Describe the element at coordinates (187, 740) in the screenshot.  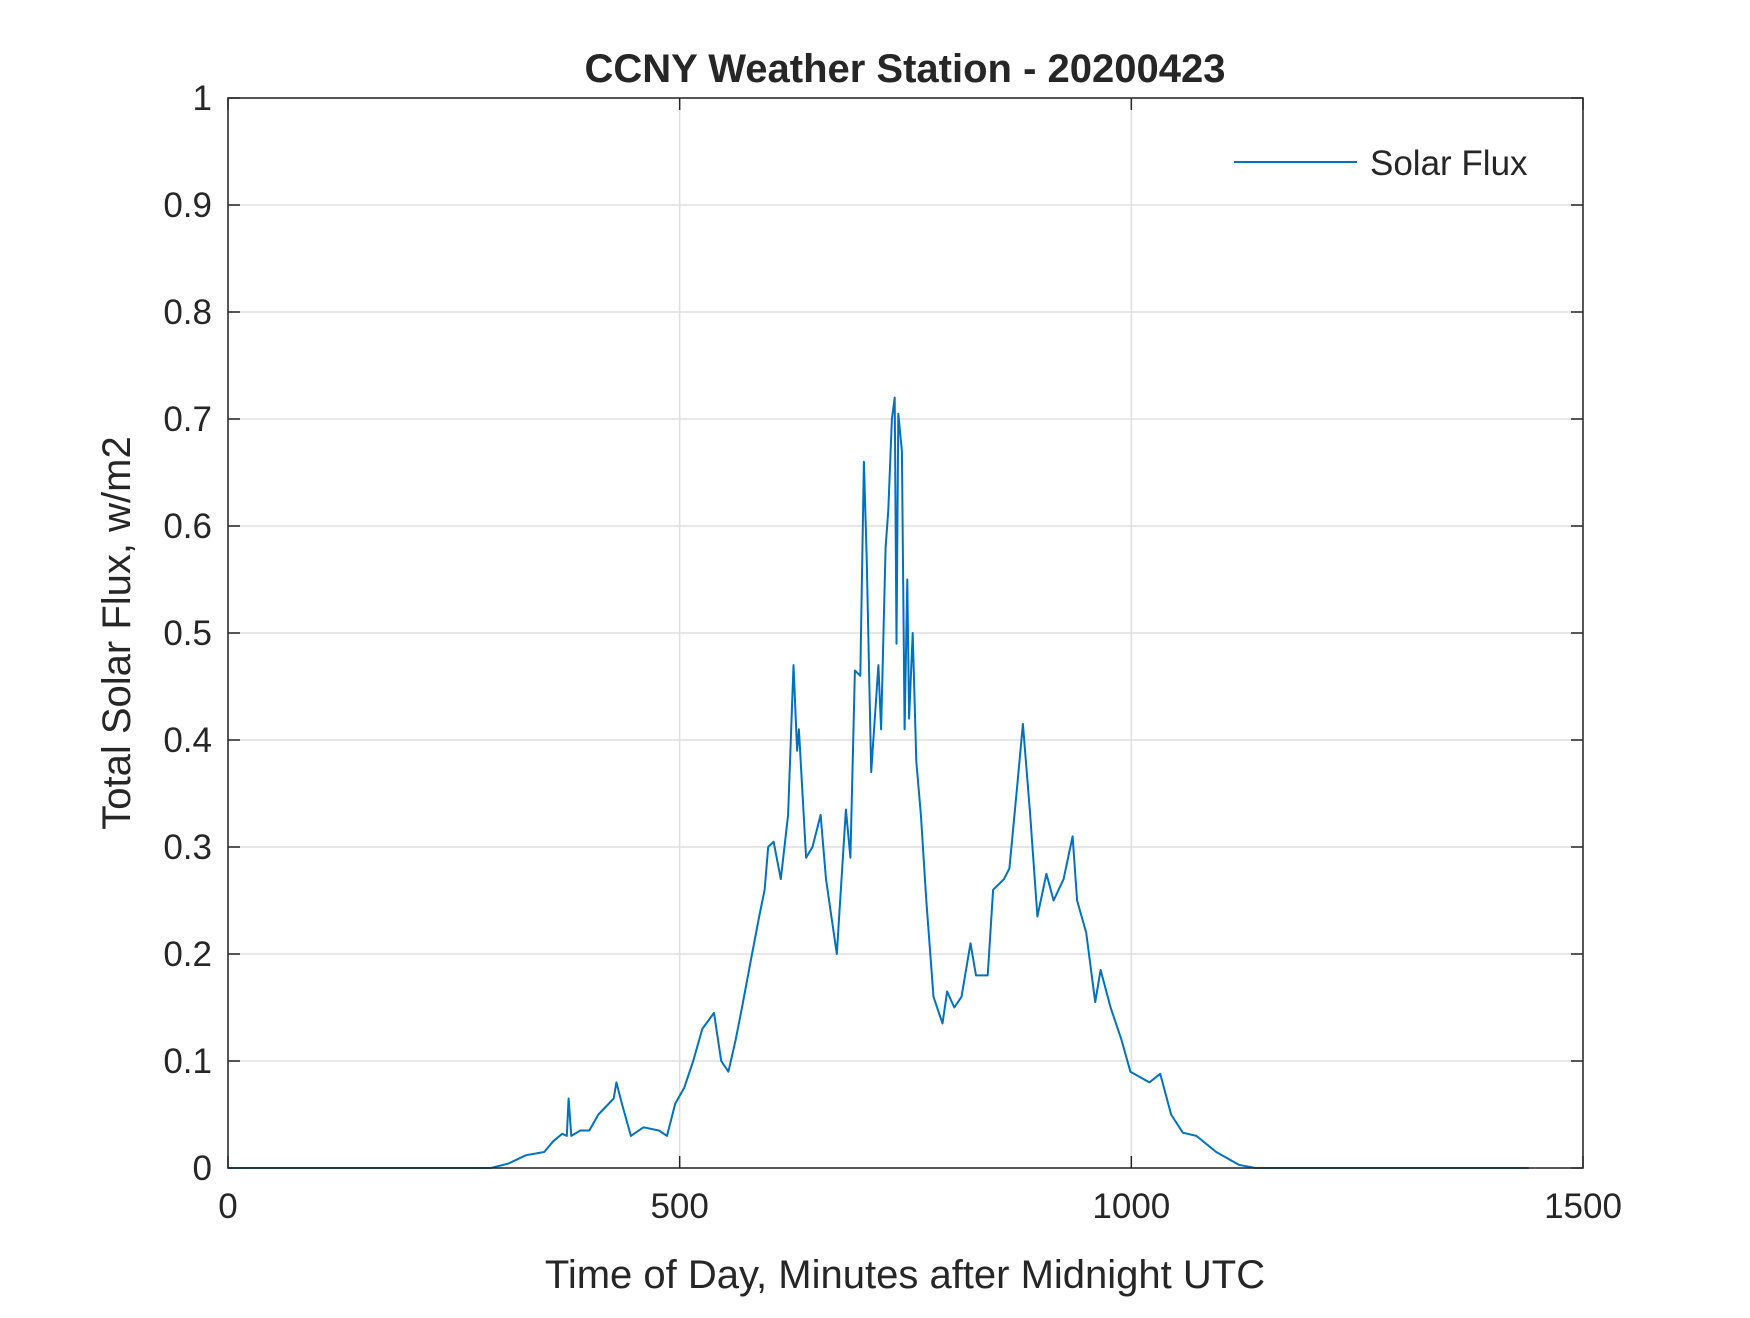
I see `y-tick-label: 0.4` at that location.